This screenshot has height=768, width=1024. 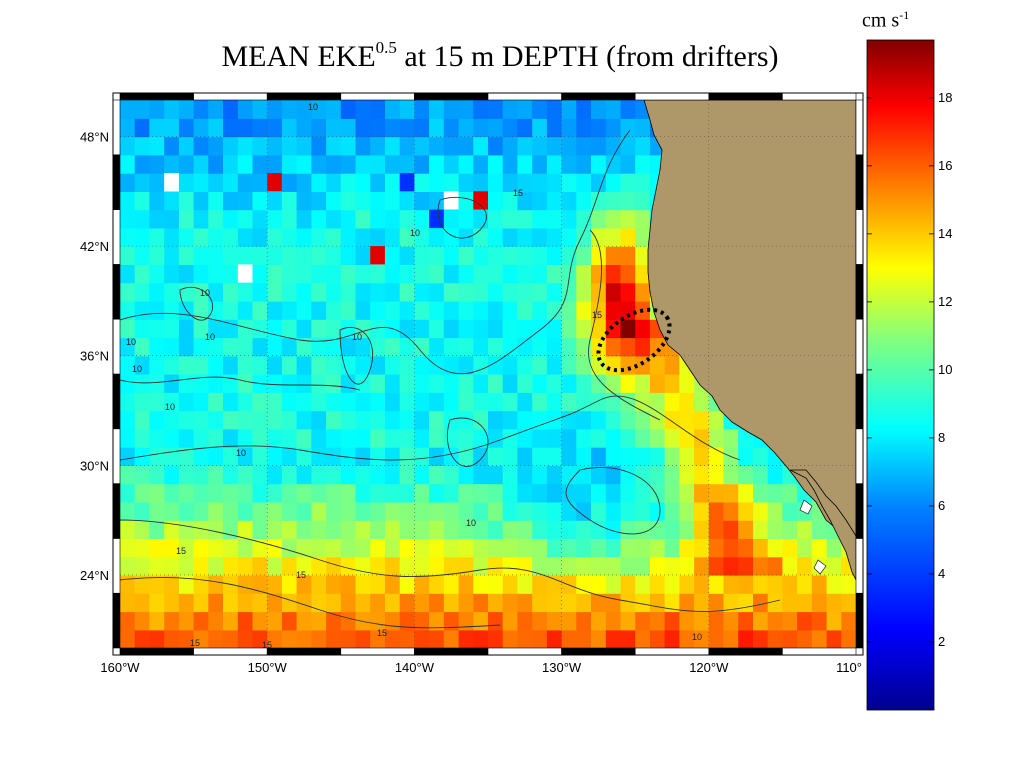 What do you see at coordinates (377, 255) in the screenshot?
I see `eke-cell-sparse` at bounding box center [377, 255].